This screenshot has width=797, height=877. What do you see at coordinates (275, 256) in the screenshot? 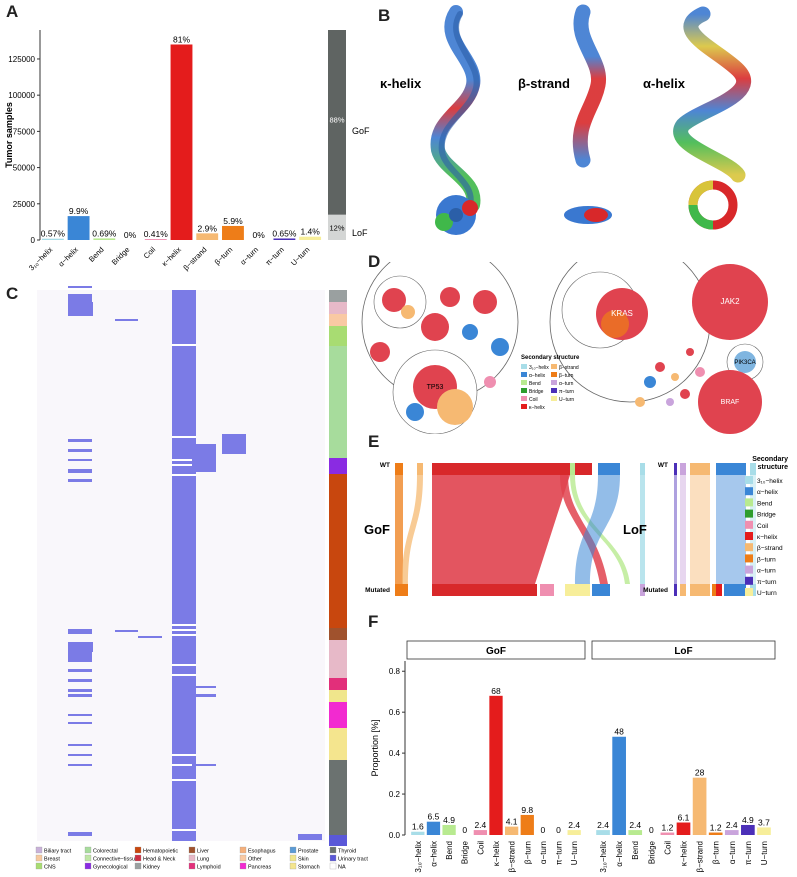
I see `x-tick-label-a: π−turn` at bounding box center [275, 256].